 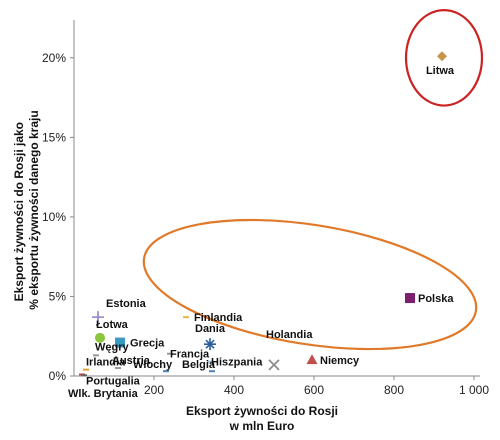 What do you see at coordinates (112, 347) in the screenshot?
I see `label-wegry: Węgry` at bounding box center [112, 347].